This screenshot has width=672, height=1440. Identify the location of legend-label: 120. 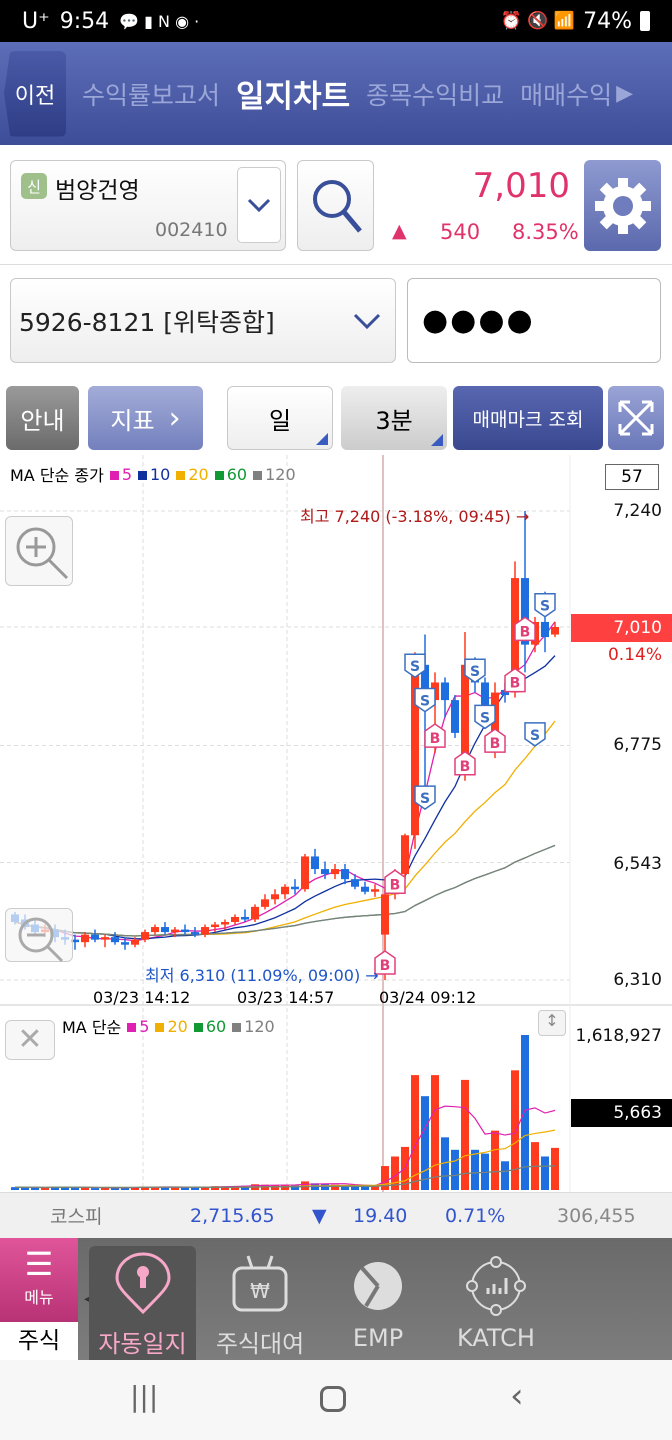
(280, 474).